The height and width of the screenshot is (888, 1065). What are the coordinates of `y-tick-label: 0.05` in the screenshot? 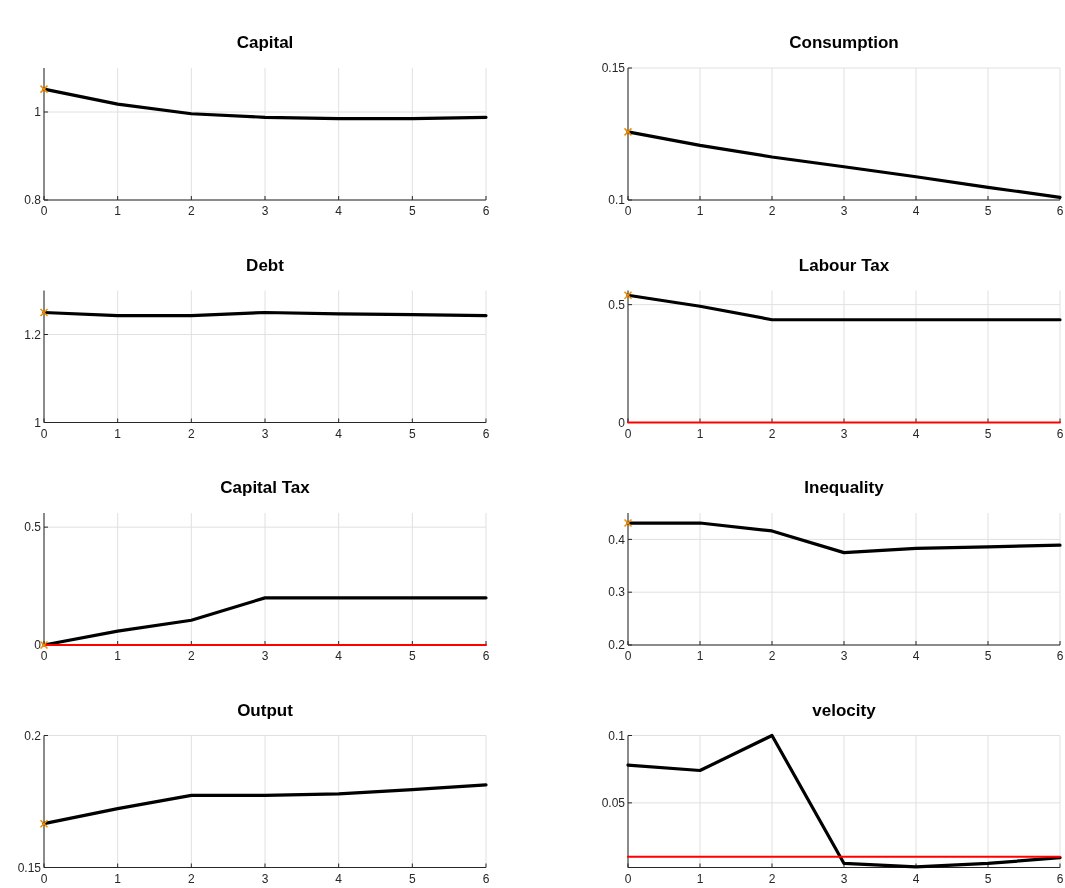 It's located at (613, 803).